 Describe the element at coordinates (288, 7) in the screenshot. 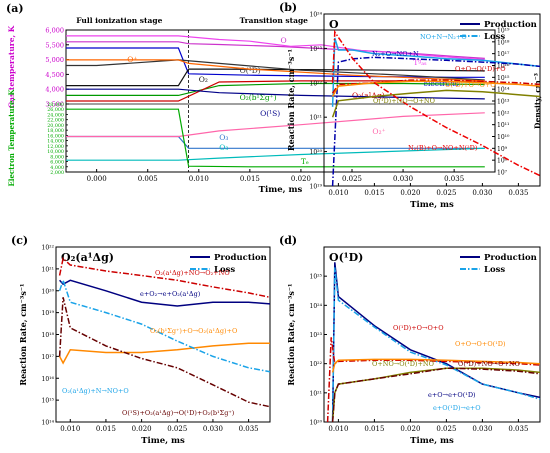

I see `panel-label-b: (b)` at that location.